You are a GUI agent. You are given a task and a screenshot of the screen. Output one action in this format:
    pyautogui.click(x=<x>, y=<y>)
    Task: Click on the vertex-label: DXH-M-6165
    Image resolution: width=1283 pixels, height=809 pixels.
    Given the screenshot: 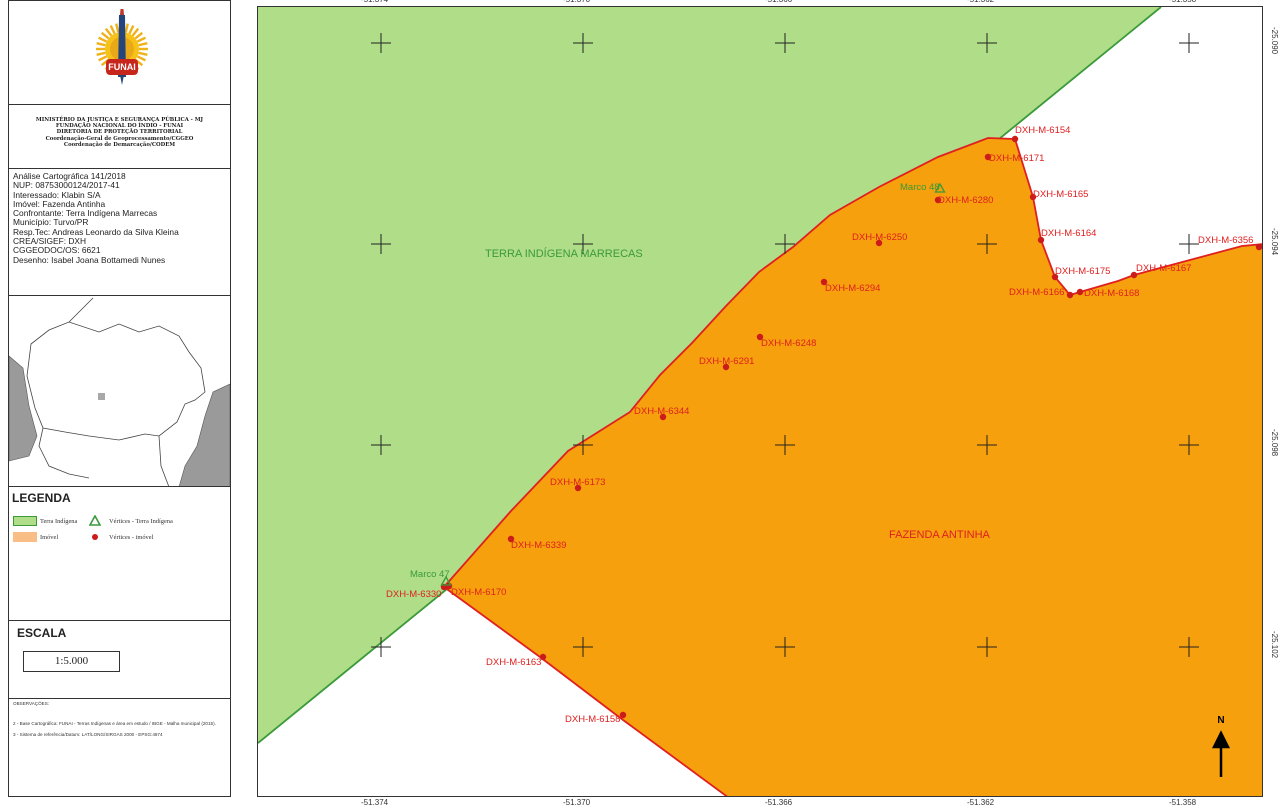 What is the action you would take?
    pyautogui.click(x=1060, y=194)
    